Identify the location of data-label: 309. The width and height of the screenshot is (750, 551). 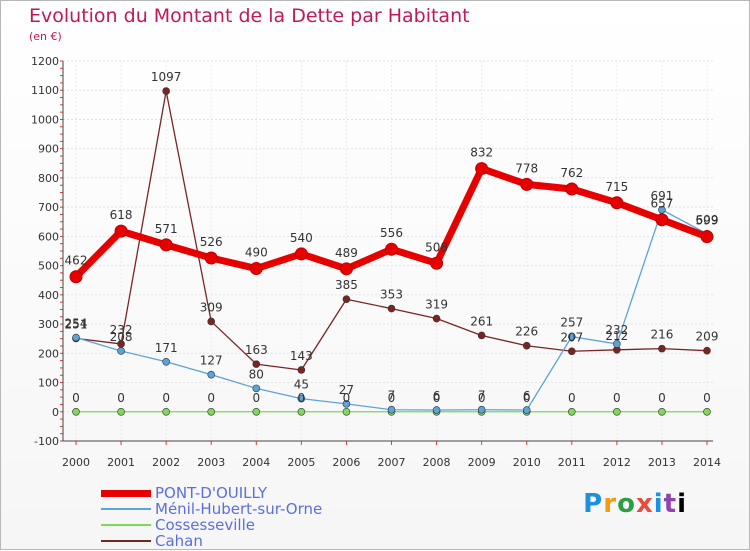
(211, 307).